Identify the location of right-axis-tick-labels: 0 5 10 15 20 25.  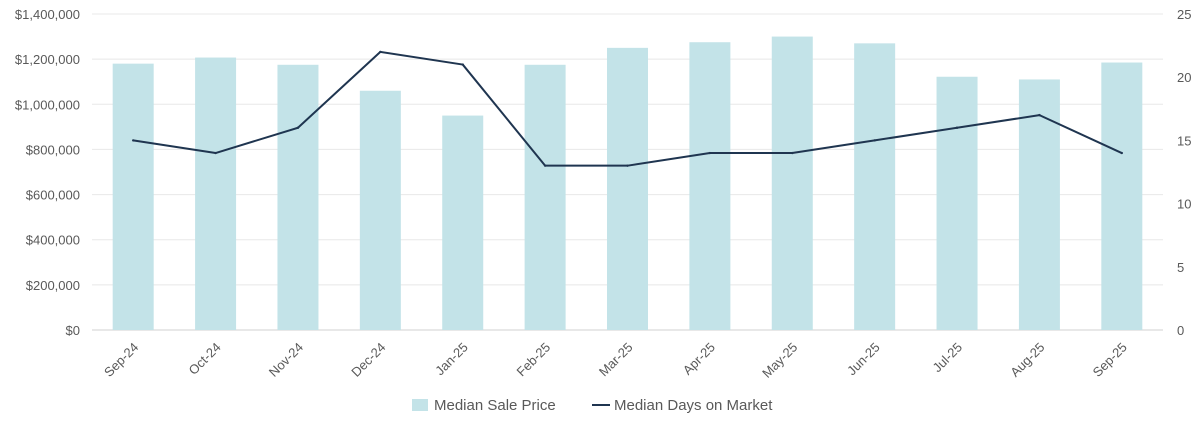
(1184, 172).